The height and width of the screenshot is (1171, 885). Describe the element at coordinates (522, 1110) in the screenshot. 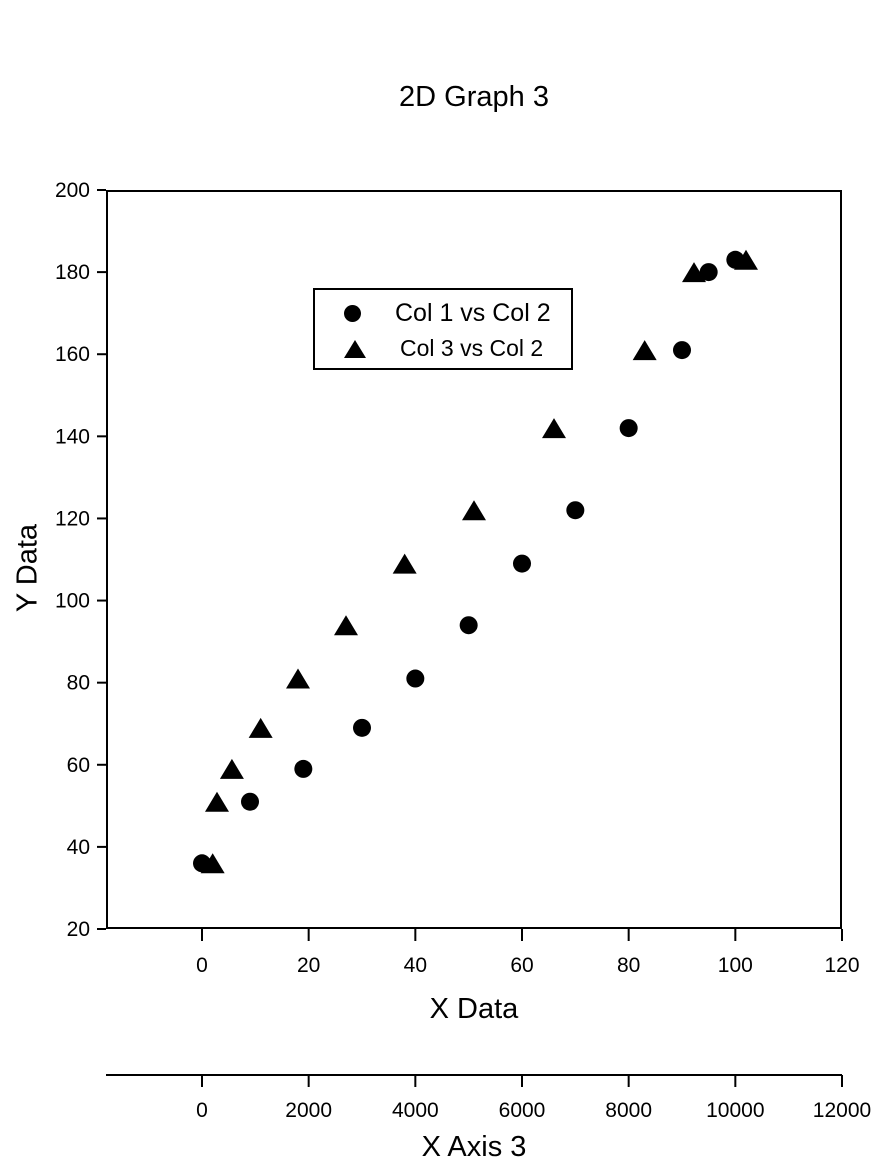

I see `x-axis3-tick-label: 6000` at that location.